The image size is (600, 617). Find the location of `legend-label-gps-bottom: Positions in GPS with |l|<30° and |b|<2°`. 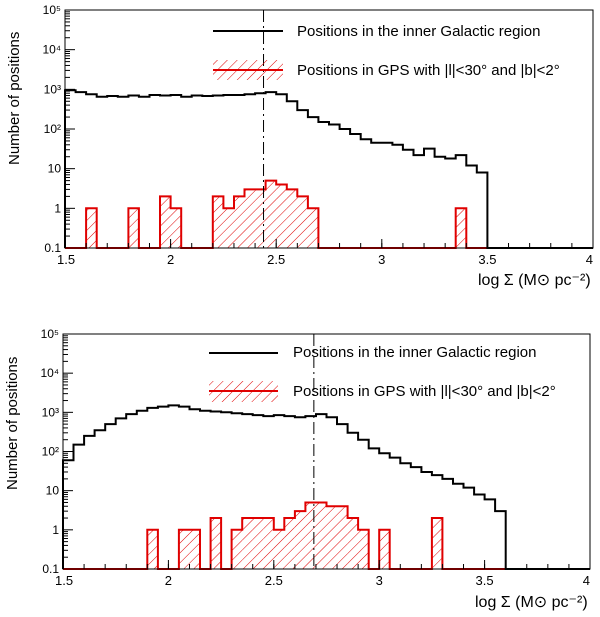

legend-label-gps-bottom: Positions in GPS with |l|<30° and |b|<2° is located at coordinates (424, 391).